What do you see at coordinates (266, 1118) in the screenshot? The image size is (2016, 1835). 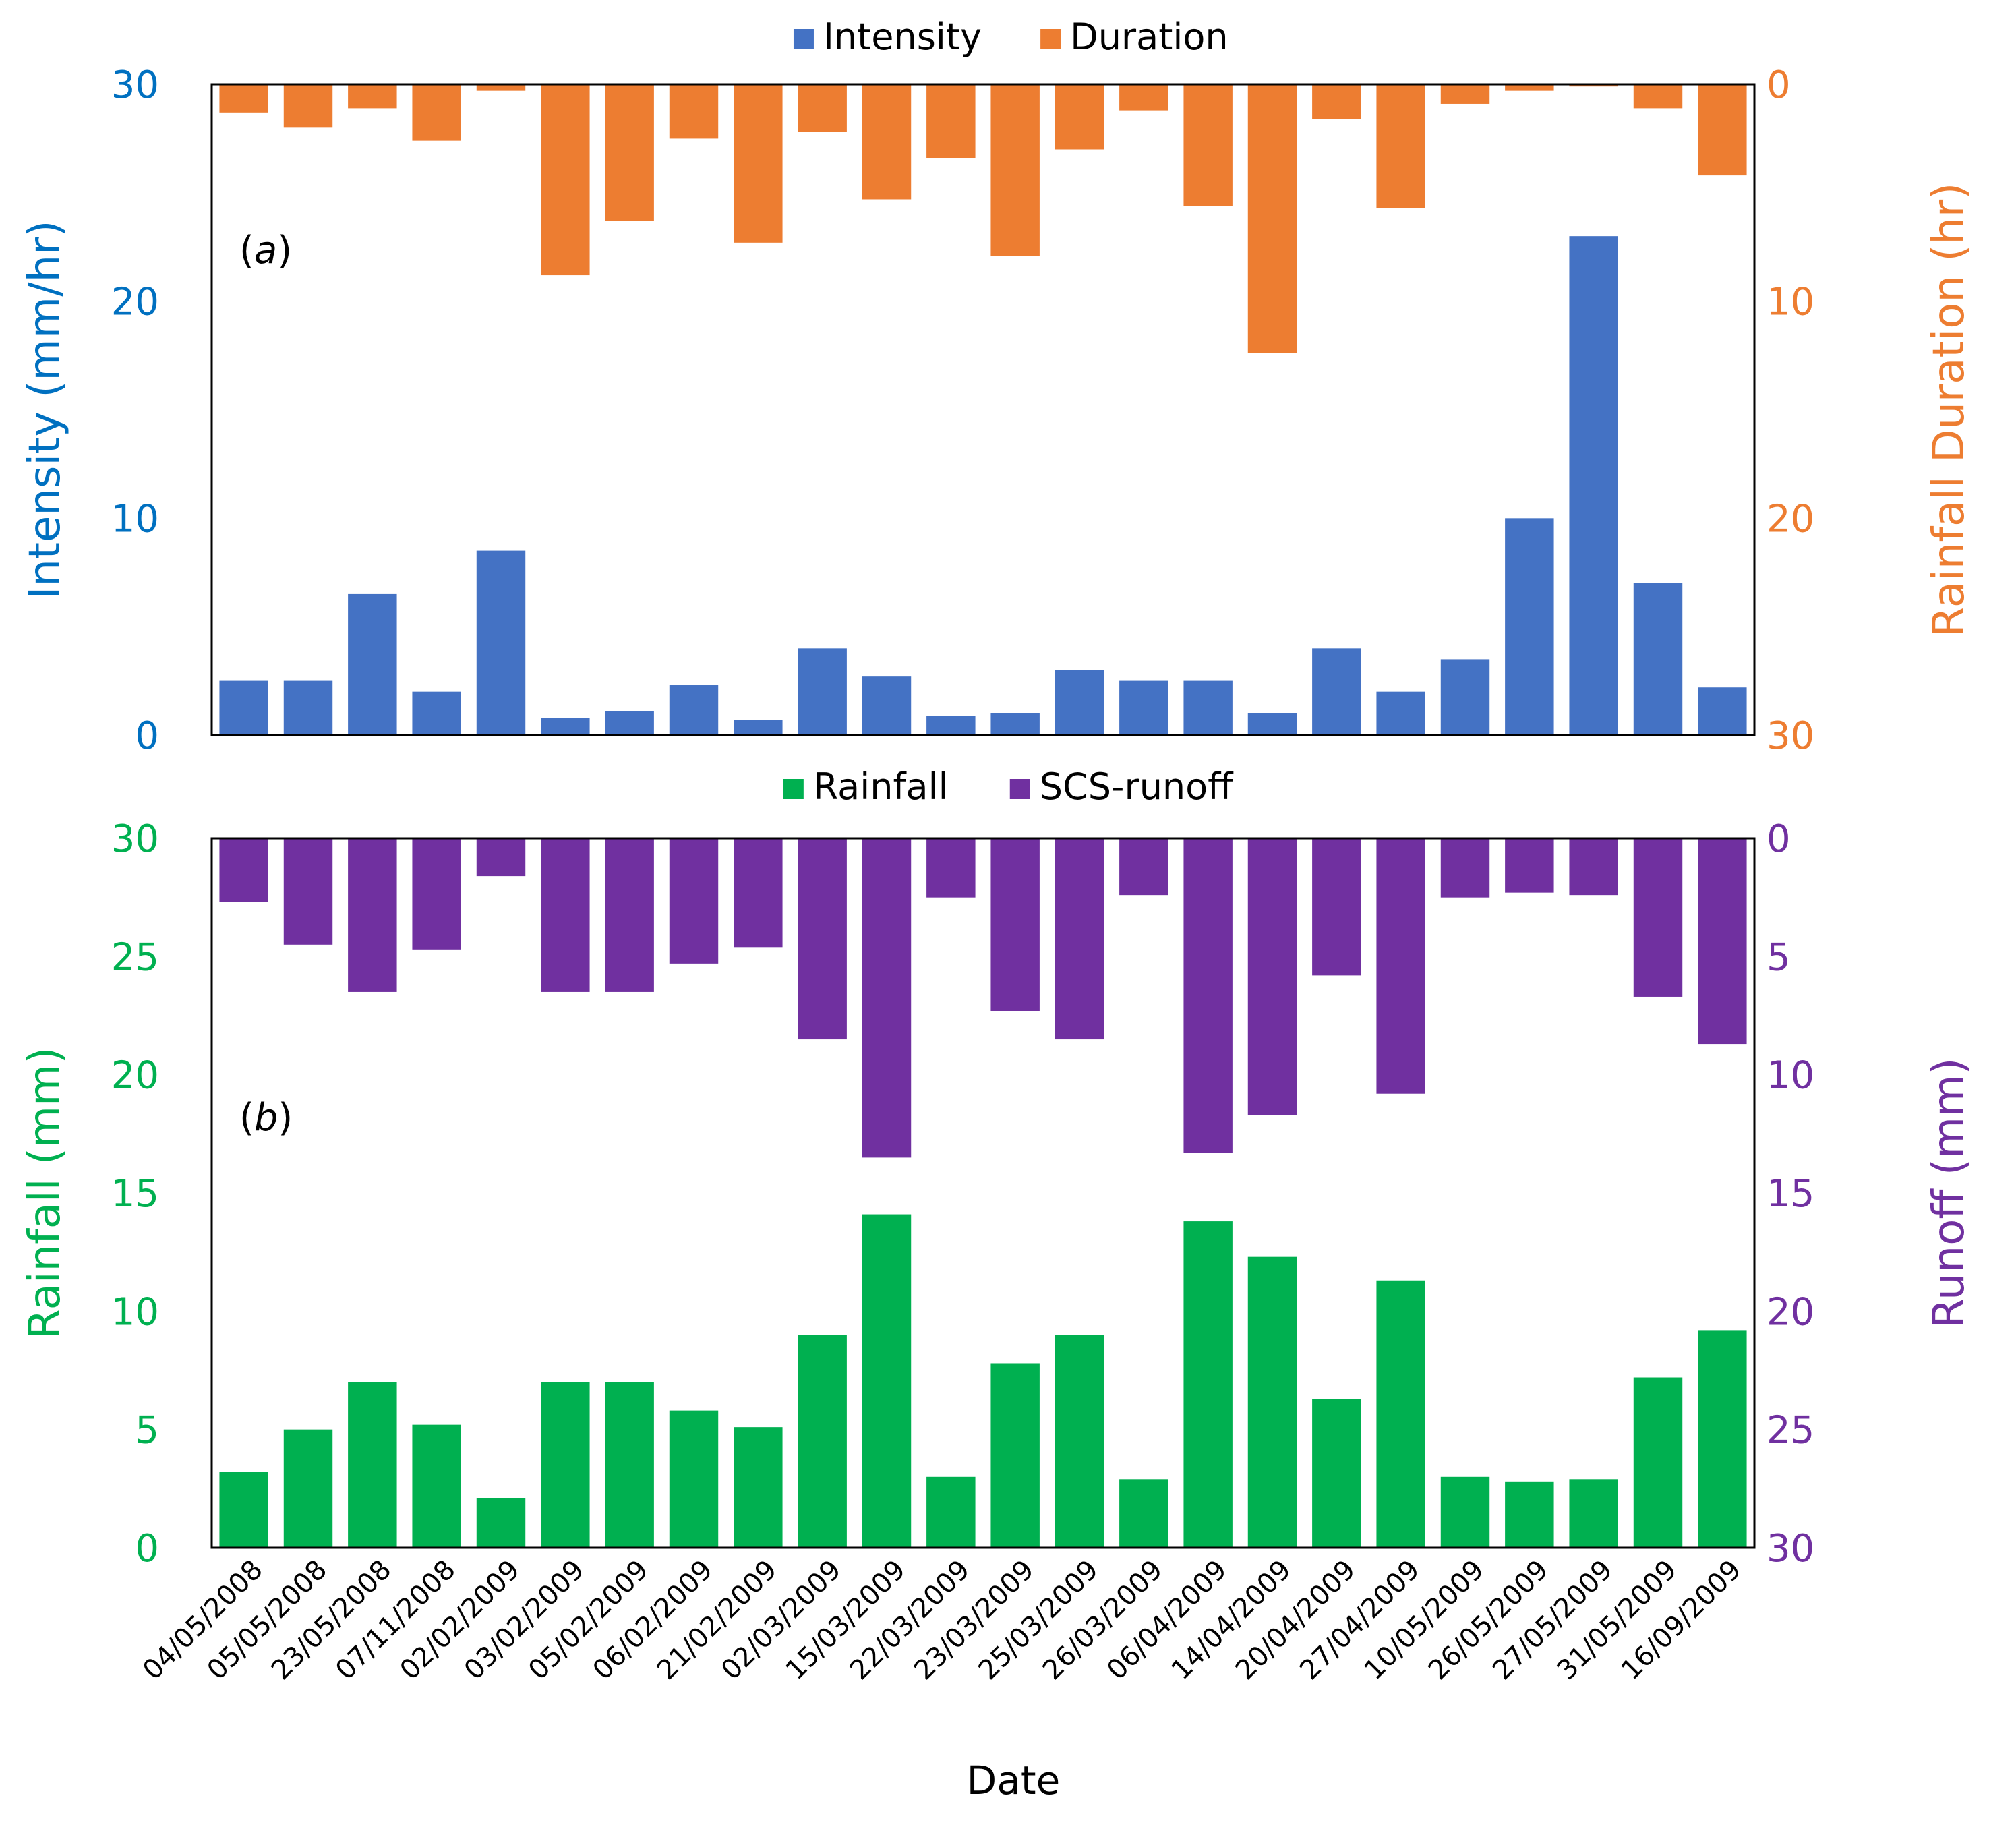 I see `panel-label: (b)` at bounding box center [266, 1118].